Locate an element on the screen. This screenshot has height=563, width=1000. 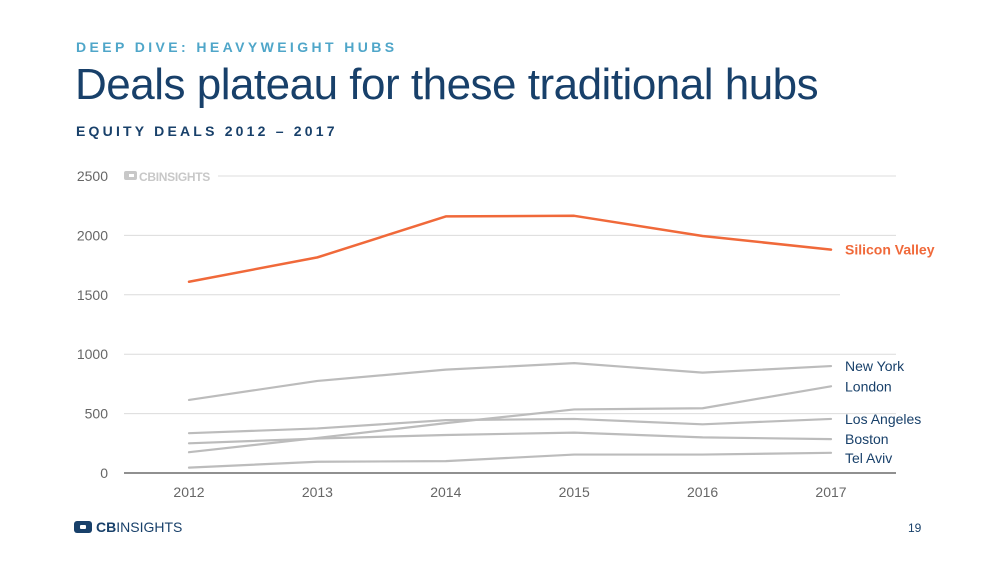
y-tick-label: 2500 is located at coordinates (92, 176).